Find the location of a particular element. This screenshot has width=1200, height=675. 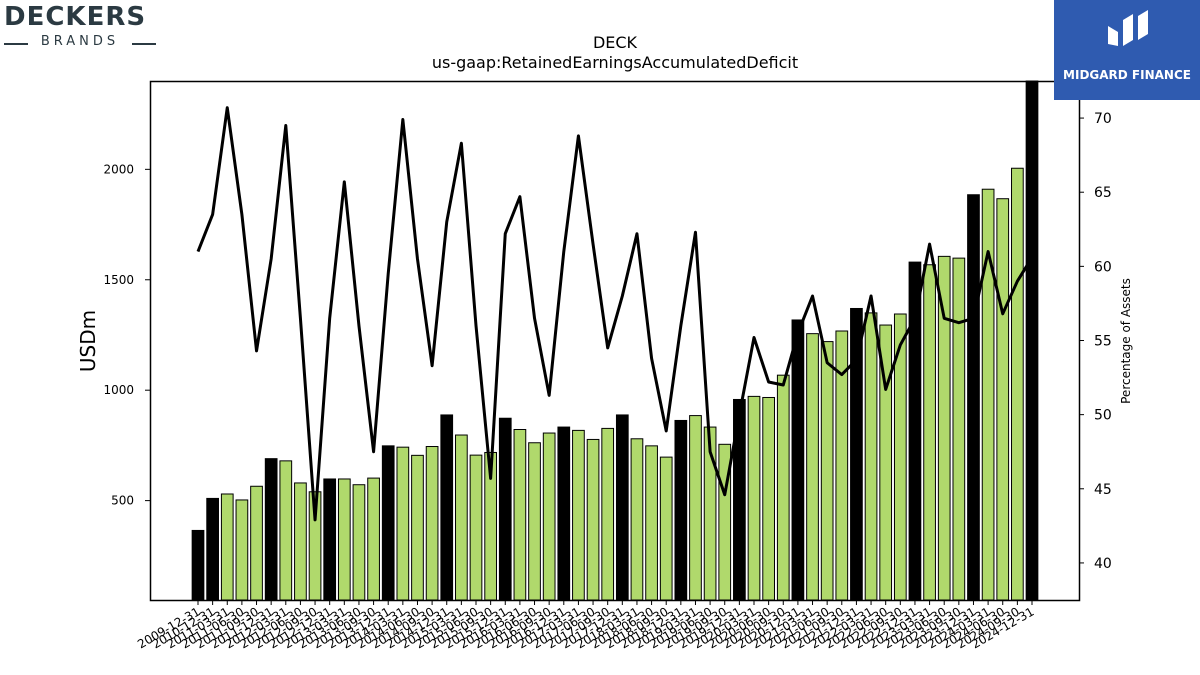

logo-rule-right is located at coordinates (144, 44).